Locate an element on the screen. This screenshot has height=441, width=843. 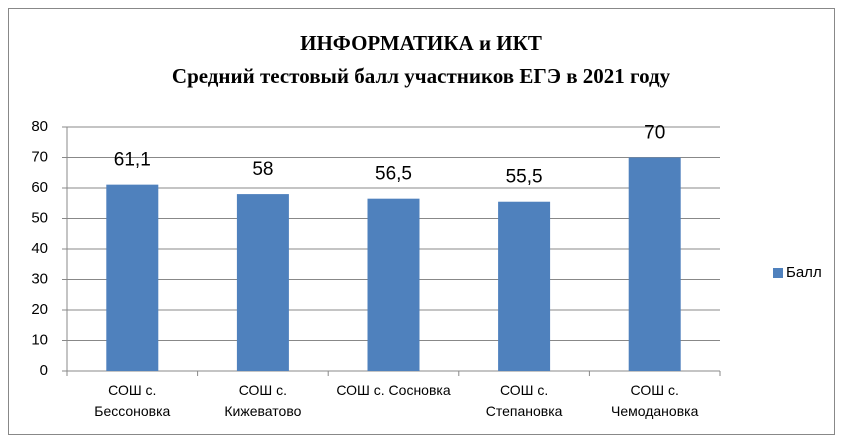
y-tick-label: 0 is located at coordinates (44, 370).